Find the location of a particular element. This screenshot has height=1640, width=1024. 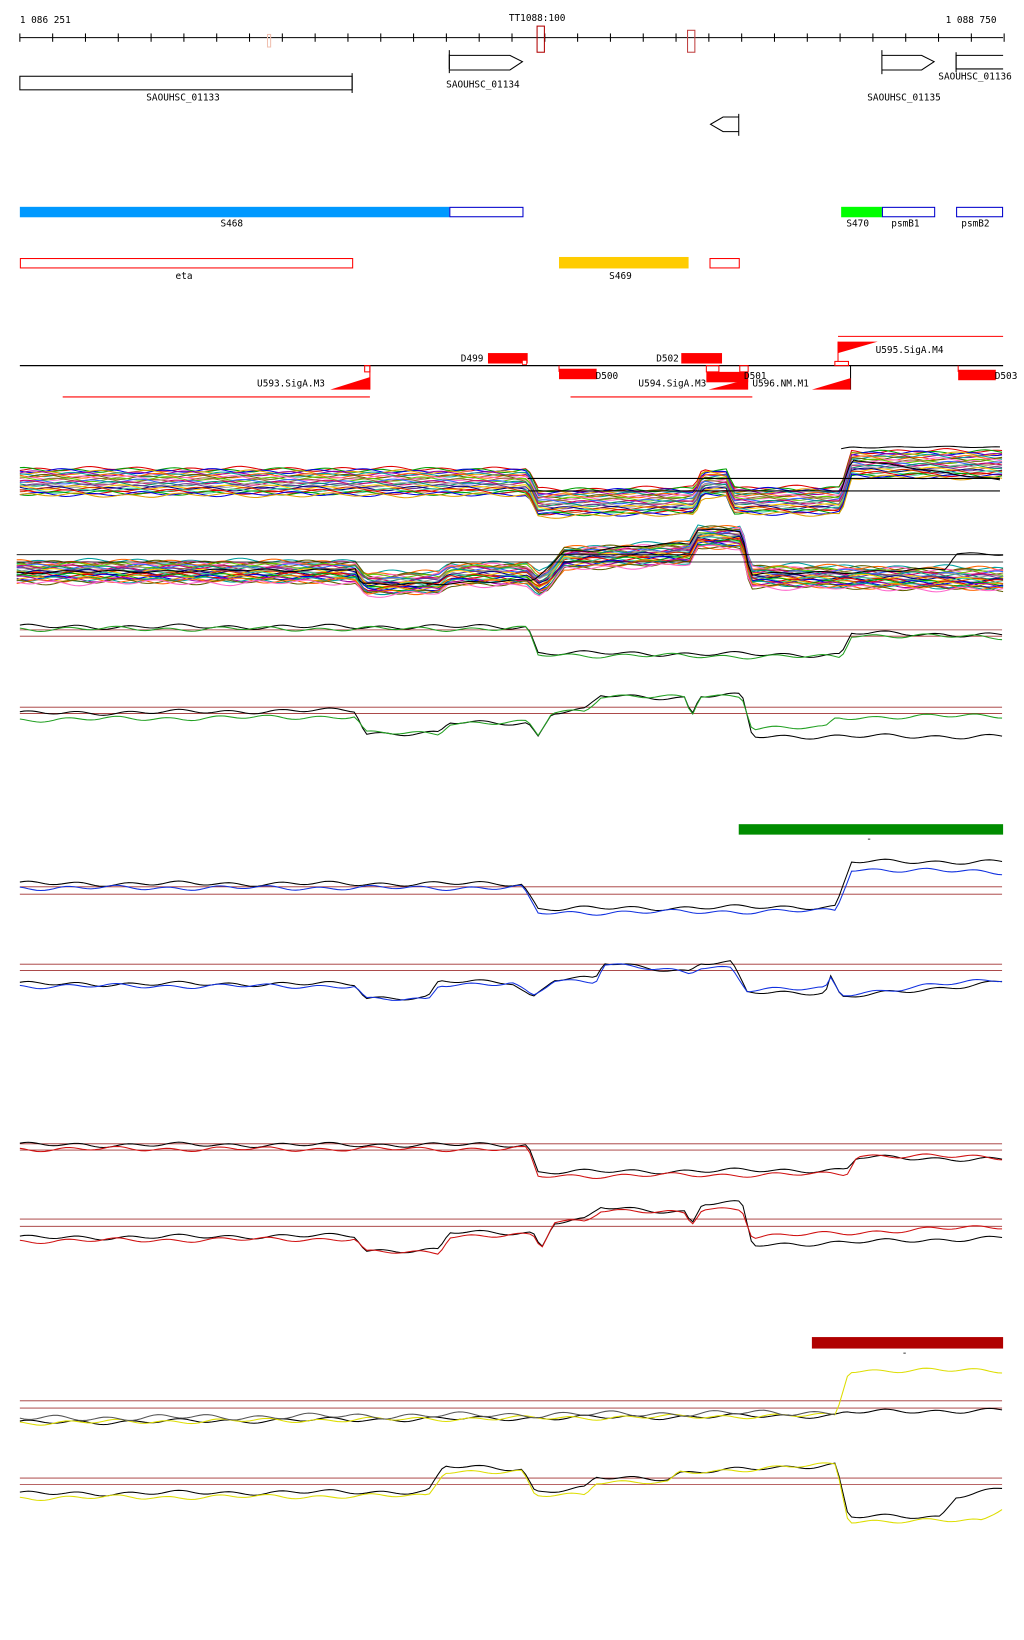

label: D500 is located at coordinates (607, 376).